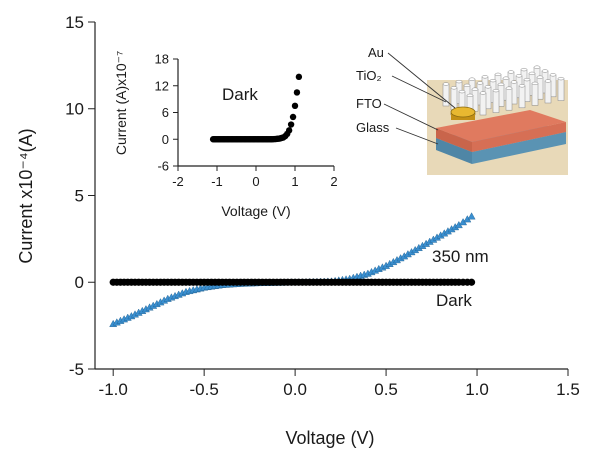 This screenshot has height=450, width=591. Describe the element at coordinates (411, 117) in the screenshot. I see `leader-fto` at that location.